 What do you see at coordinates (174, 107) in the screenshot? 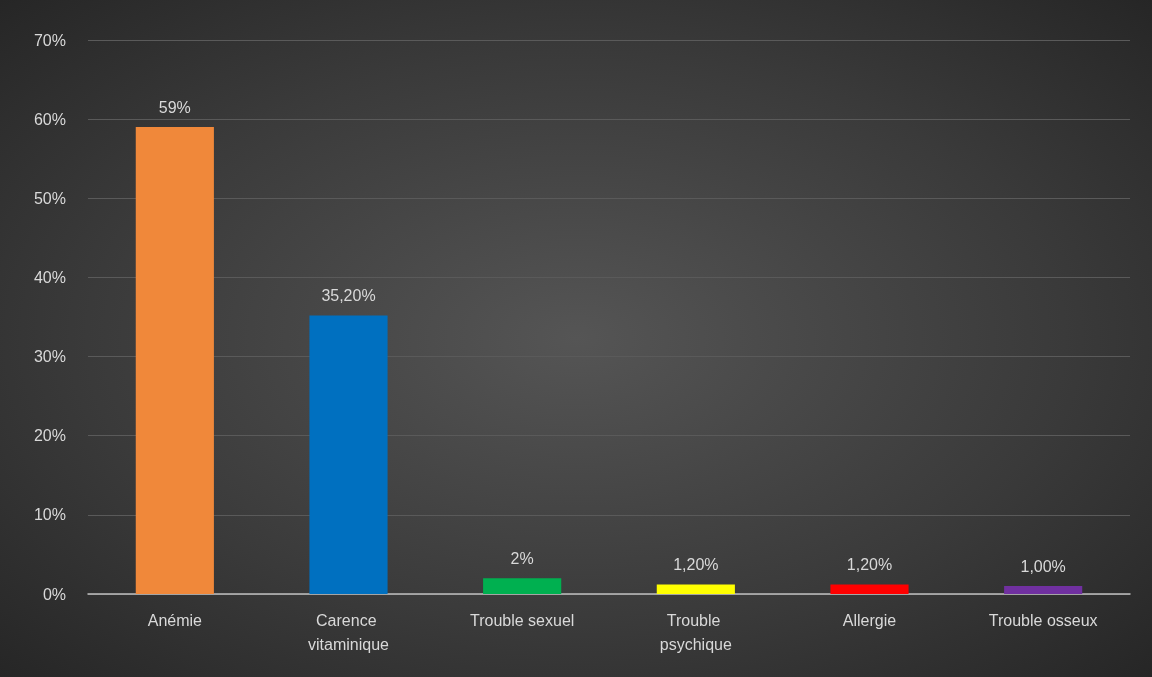
I see `data-label: 59%` at bounding box center [174, 107].